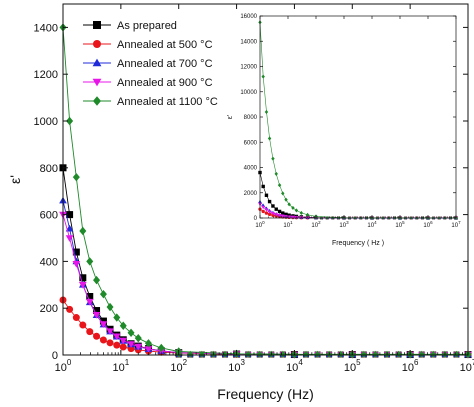 The width and height of the screenshot is (474, 407). I want to click on legend-item-2: Annealed at 700 °C, so click(148, 64).